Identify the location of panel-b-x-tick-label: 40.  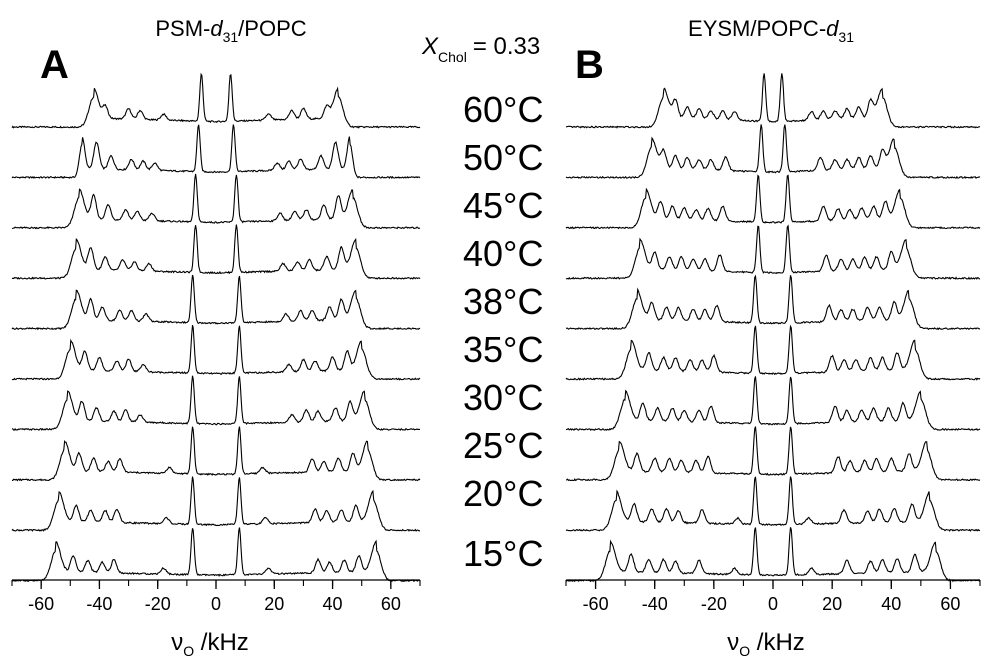
(891, 604).